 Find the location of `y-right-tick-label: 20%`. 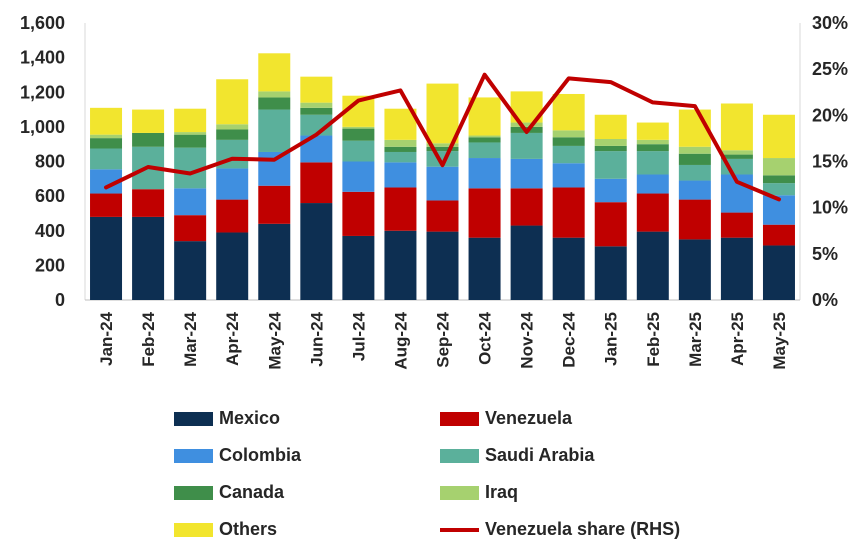

y-right-tick-label: 20% is located at coordinates (830, 115).